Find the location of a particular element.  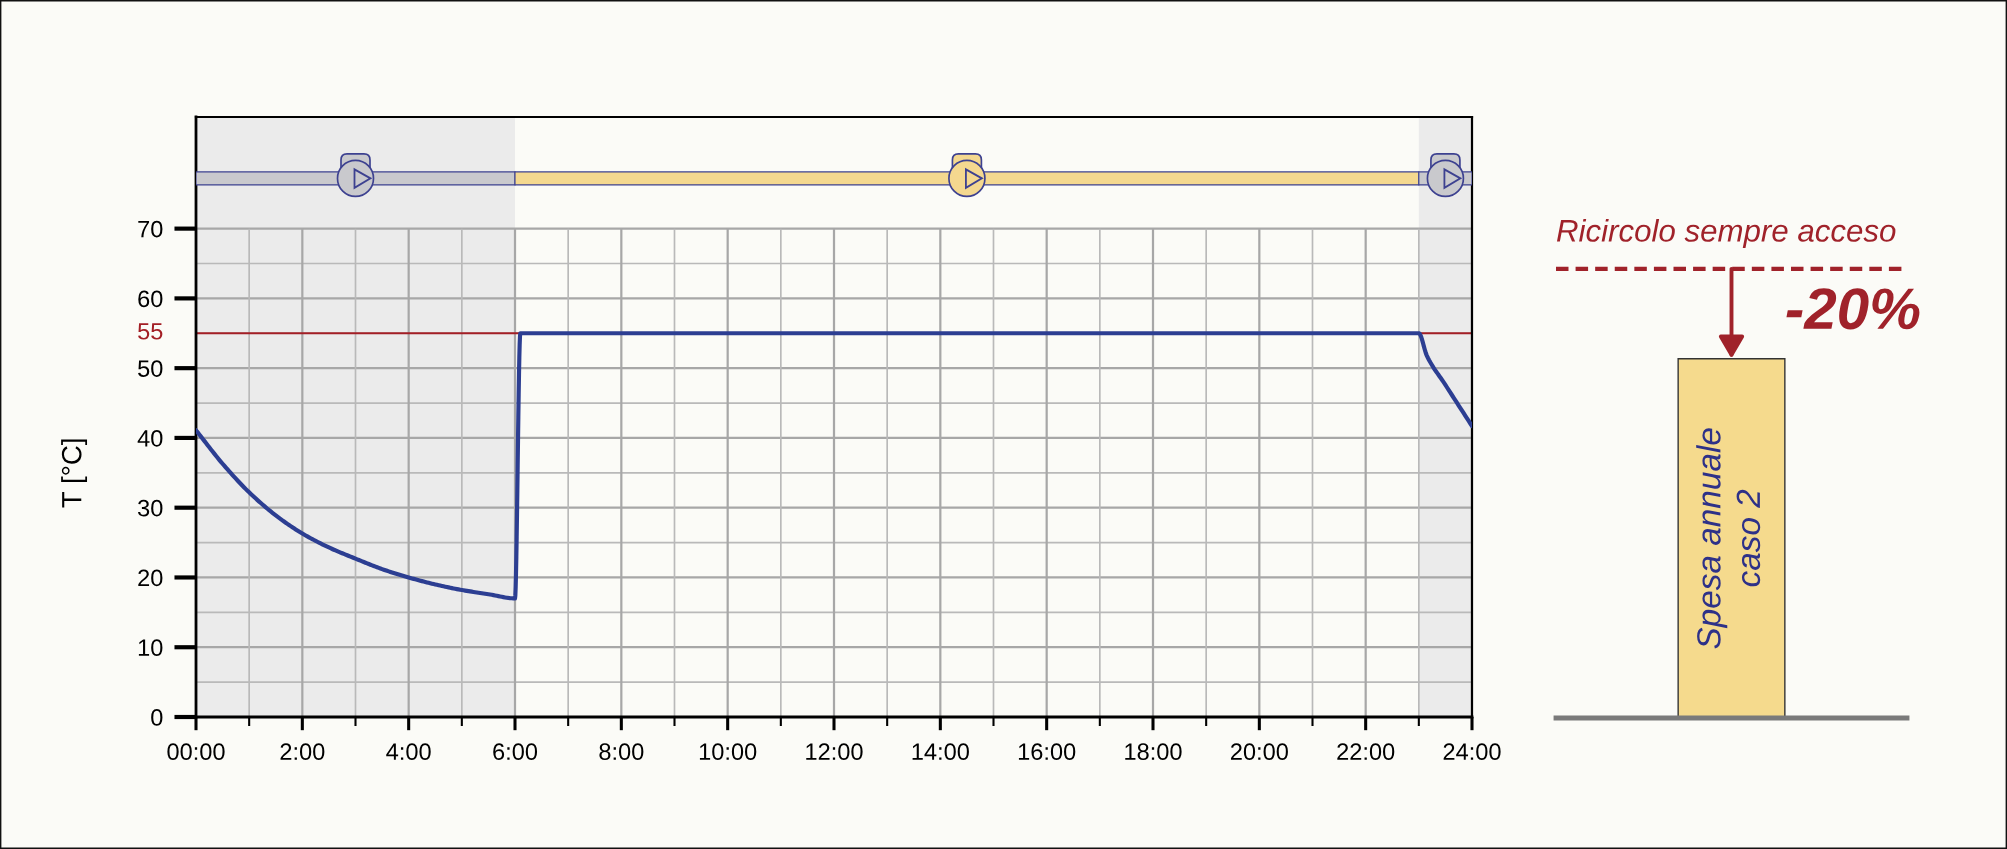

y-axis-title: T [°C] is located at coordinates (74, 473).